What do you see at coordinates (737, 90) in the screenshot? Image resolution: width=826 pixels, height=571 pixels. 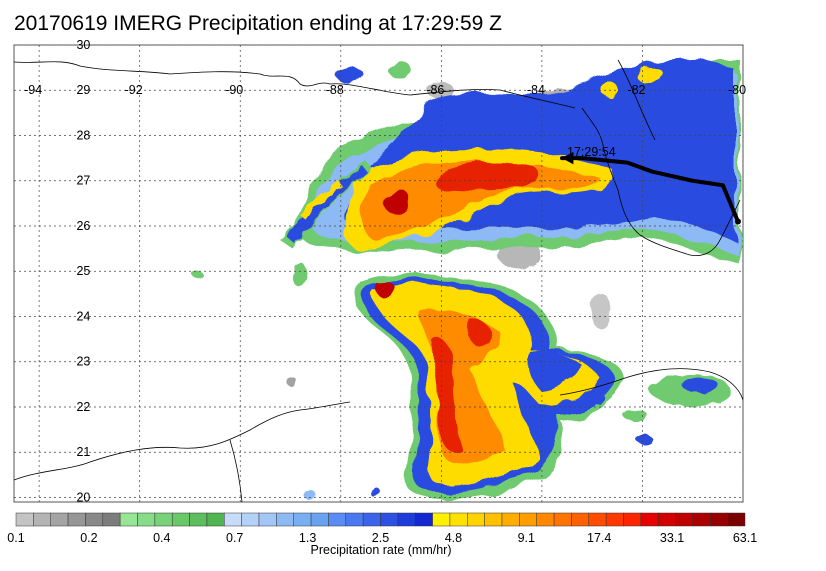 I see `longitude-tick-label: -80` at bounding box center [737, 90].